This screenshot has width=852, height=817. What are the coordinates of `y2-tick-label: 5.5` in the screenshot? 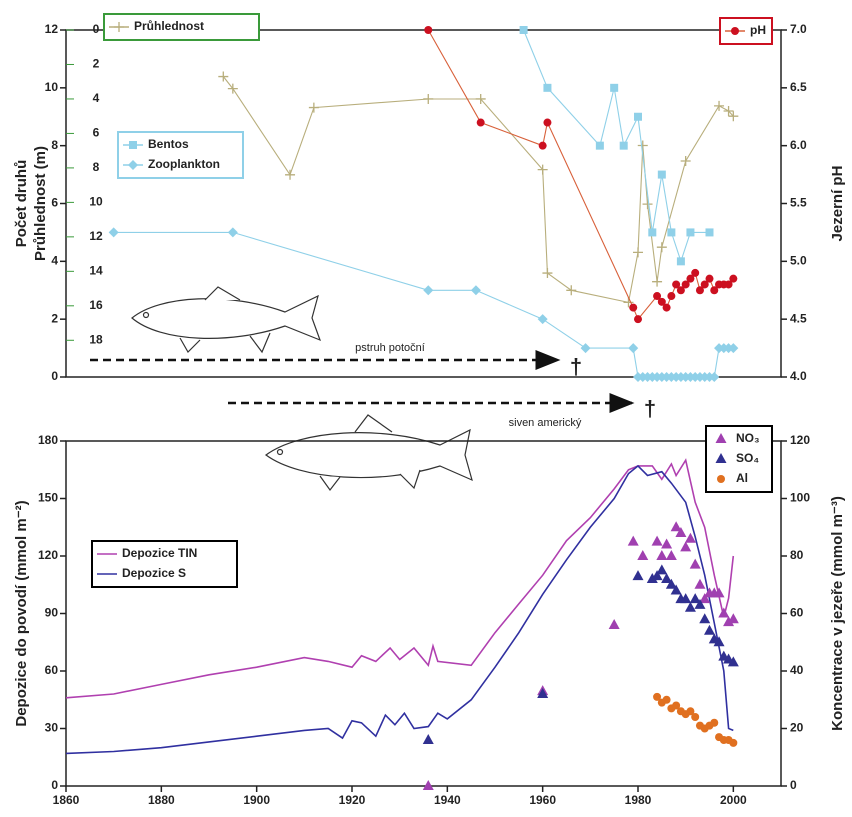 It's located at (798, 203).